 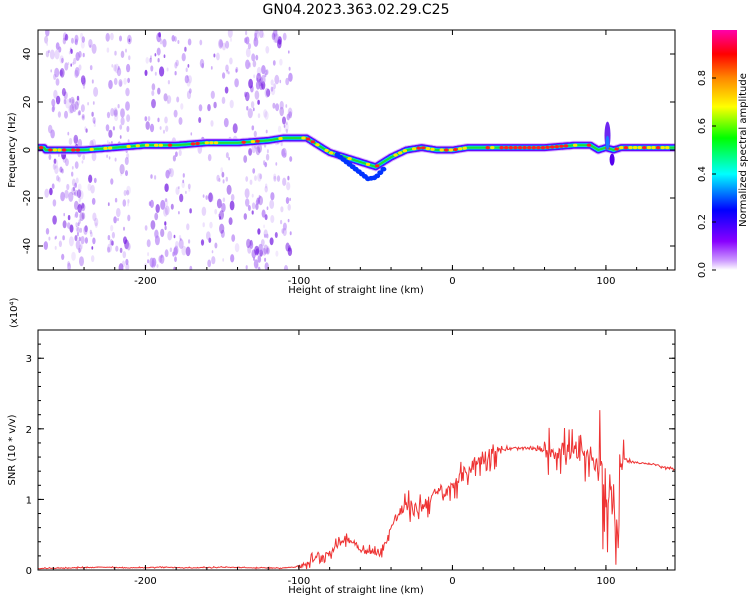 I want to click on spectrogram-xlabel: Height of straight line (km), so click(x=356, y=290).